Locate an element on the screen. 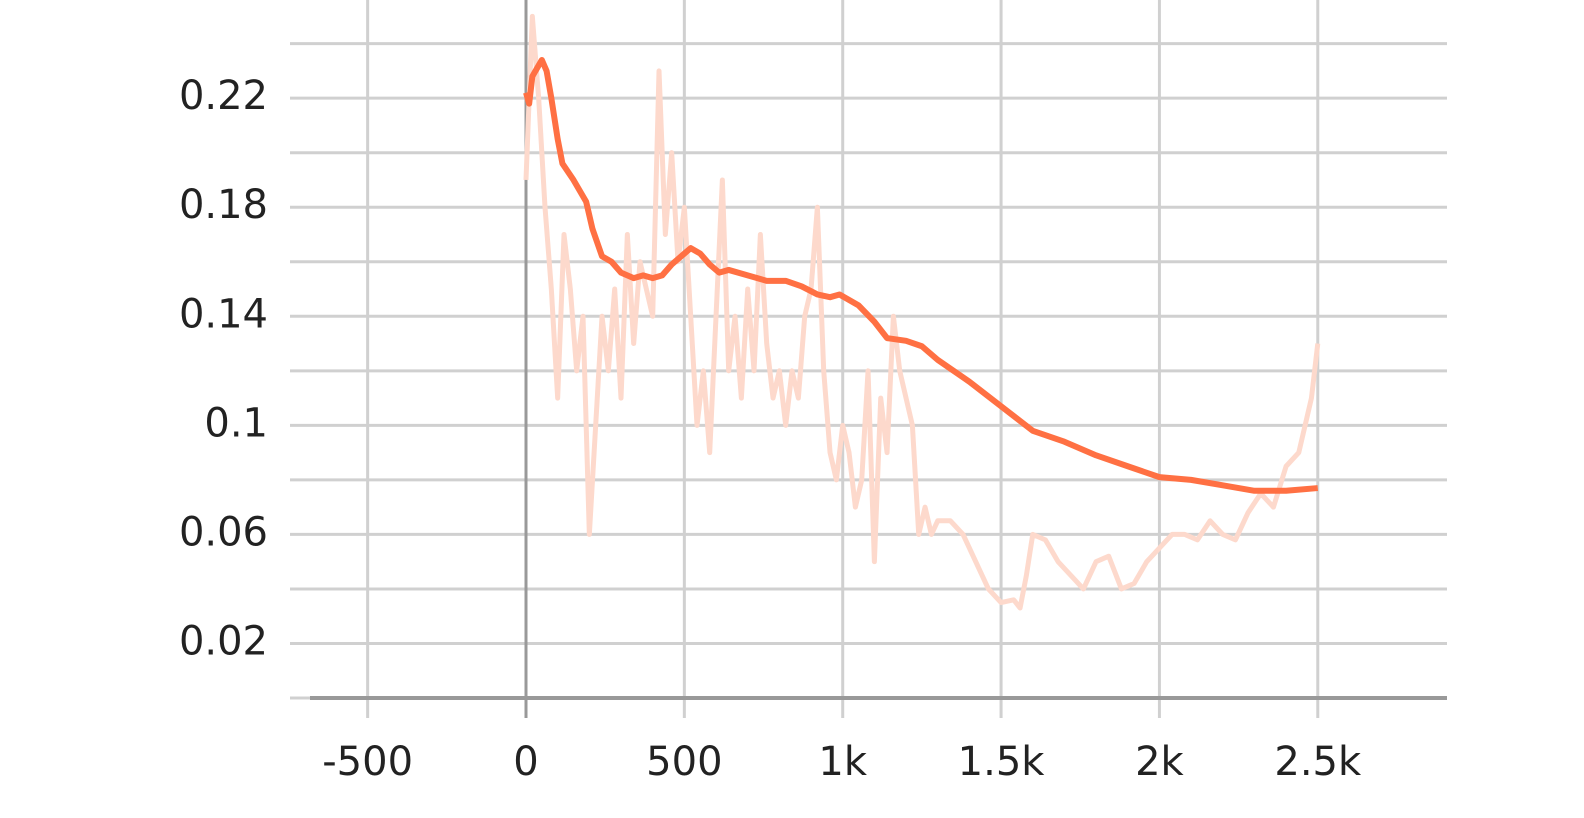  y-tick-label: 0.22 is located at coordinates (223, 96).